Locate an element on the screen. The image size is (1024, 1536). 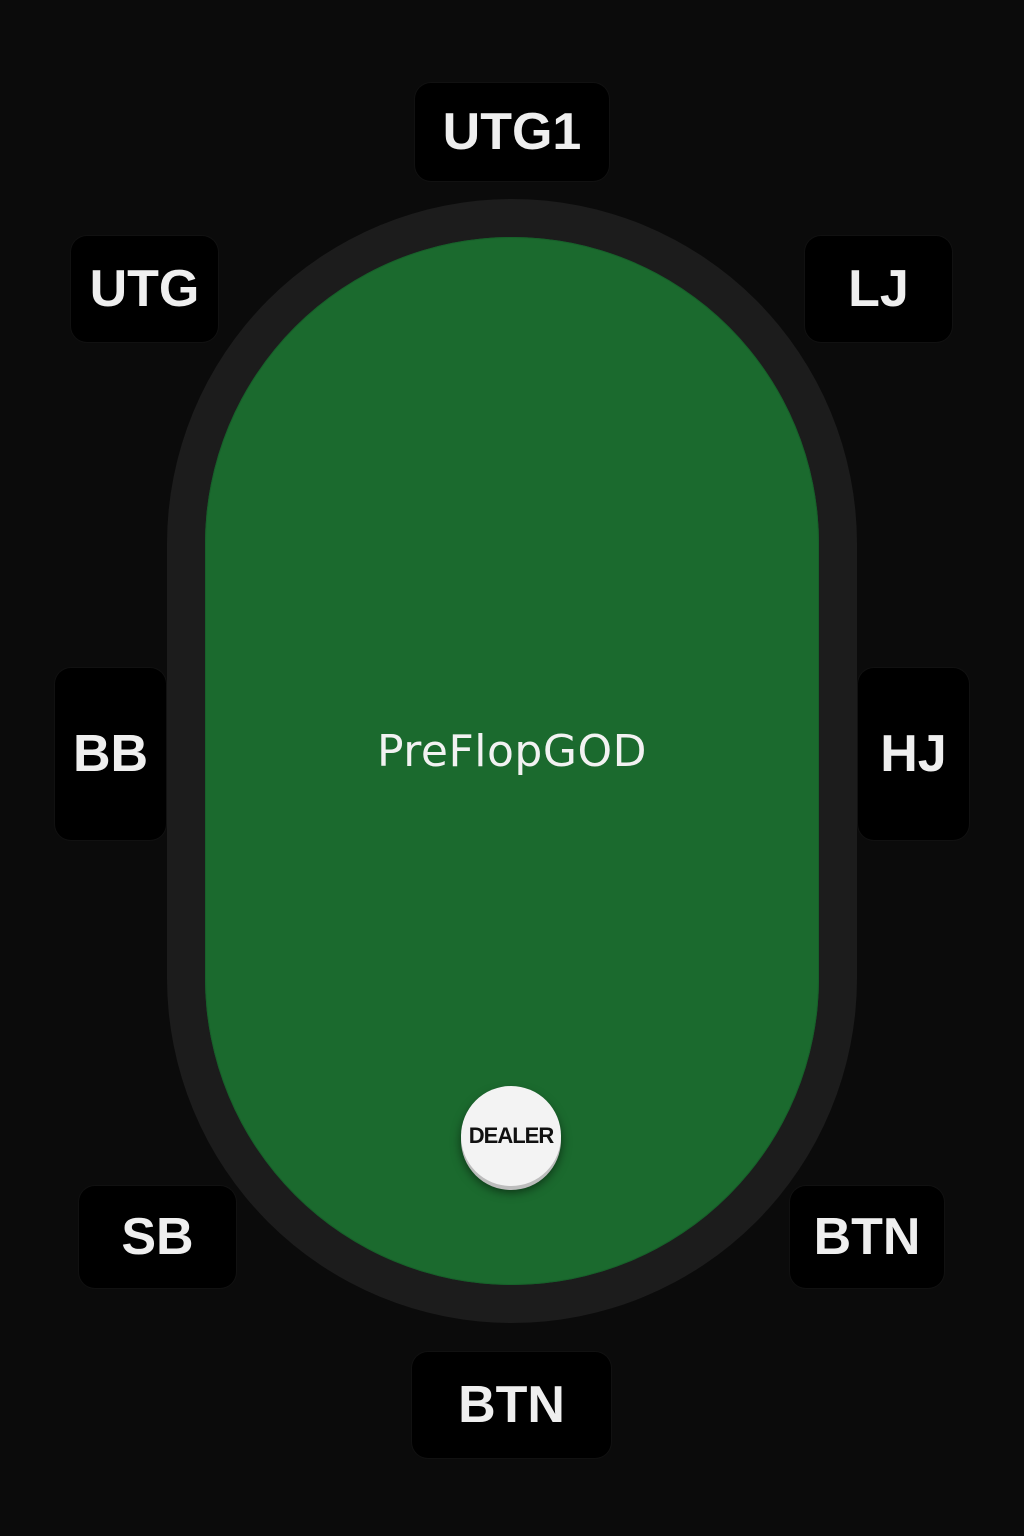
seat-label: UTG1 is located at coordinates (512, 132).